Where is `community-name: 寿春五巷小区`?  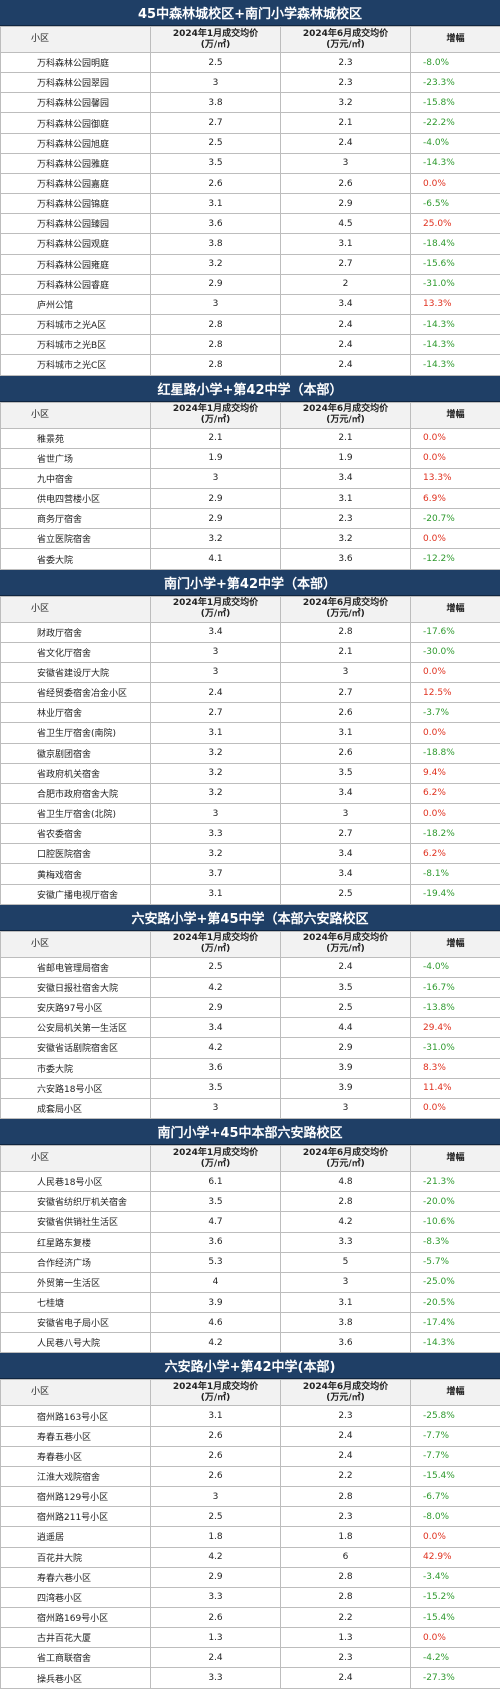
community-name: 寿春五巷小区 is located at coordinates (76, 1436).